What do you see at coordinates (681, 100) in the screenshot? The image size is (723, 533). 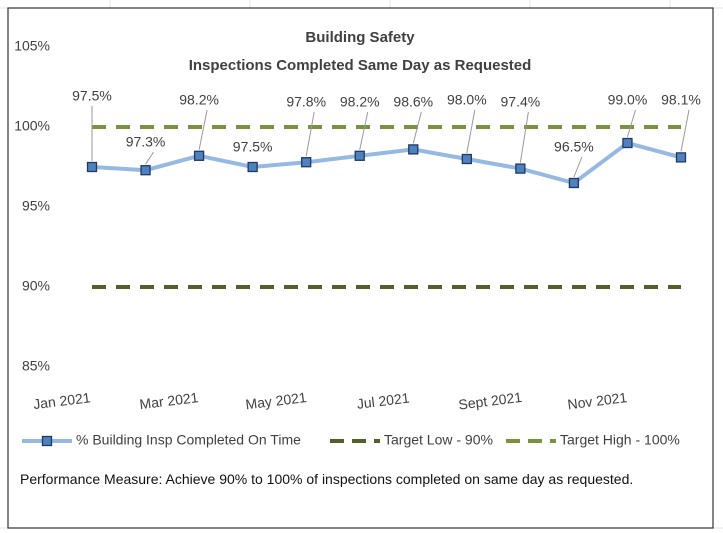 I see `data-label: 98.1%` at bounding box center [681, 100].